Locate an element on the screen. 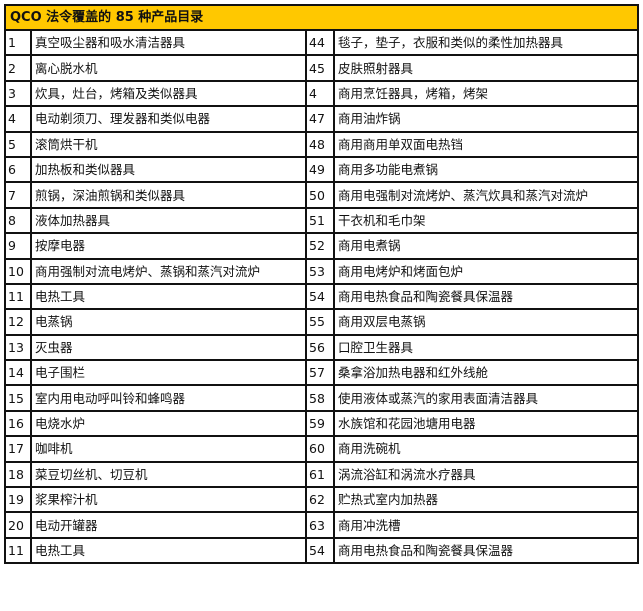  table-row: 16 电烧水炉 59 水族馆和花园池塘用电器 is located at coordinates (321, 423).